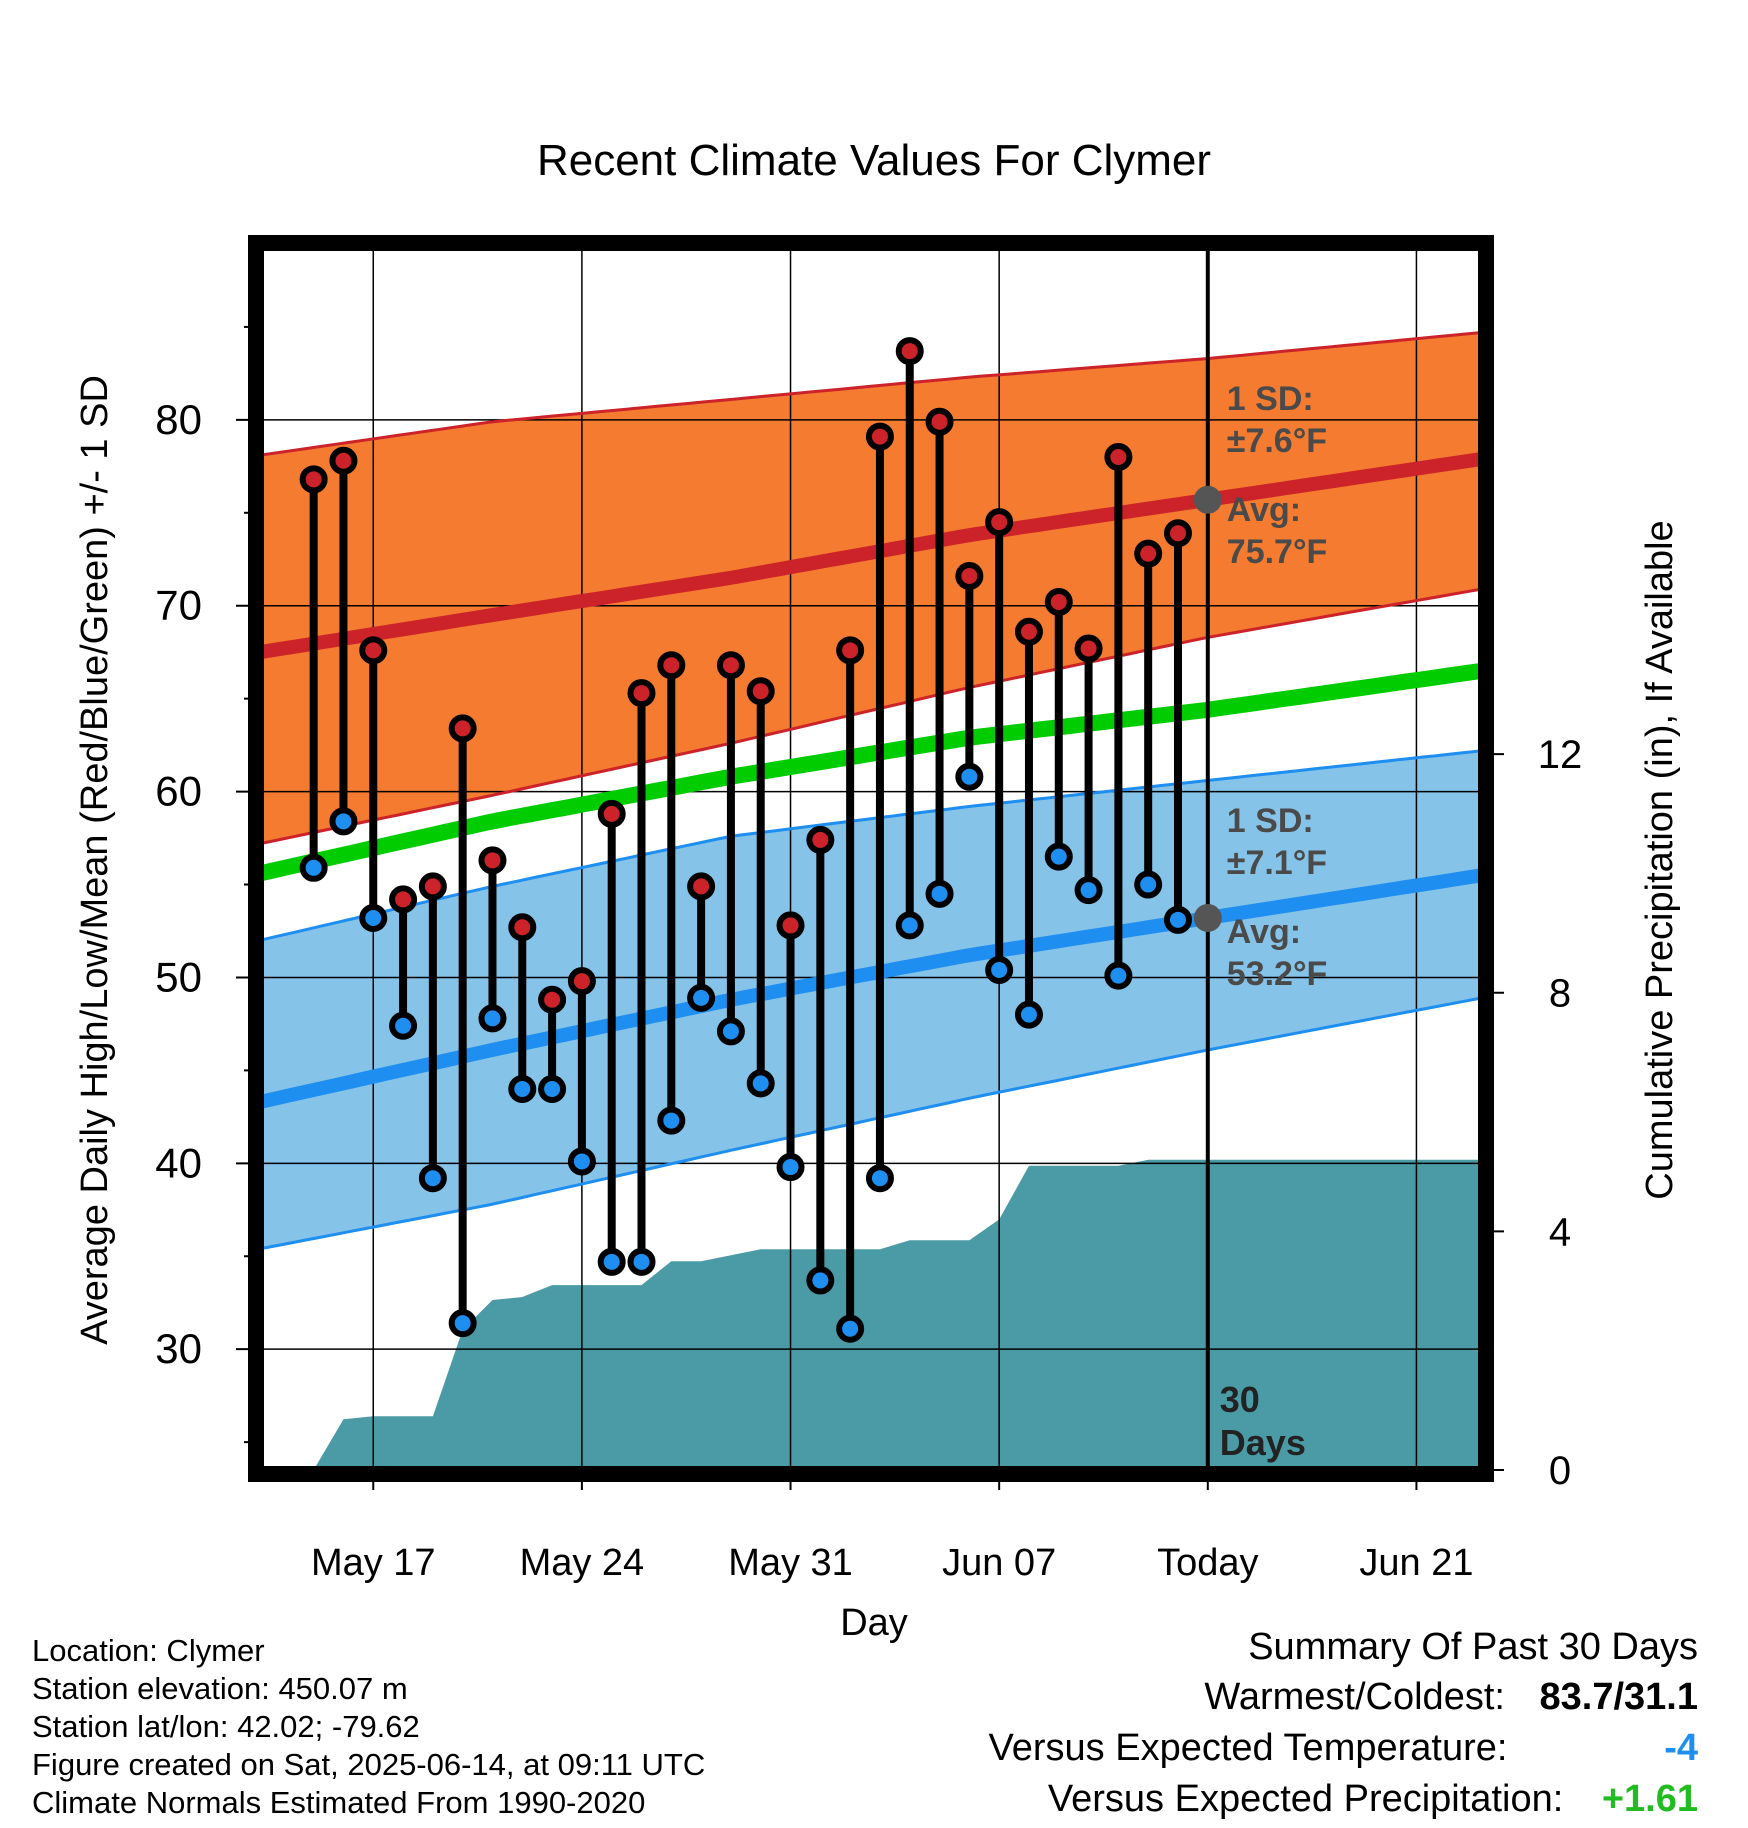 This screenshot has height=1828, width=1748. I want to click on y-left-tick-label: 70, so click(178, 605).